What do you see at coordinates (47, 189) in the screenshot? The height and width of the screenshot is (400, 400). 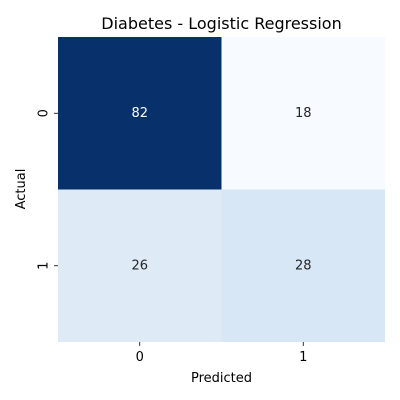 I see `y-axis-ticks: 01` at bounding box center [47, 189].